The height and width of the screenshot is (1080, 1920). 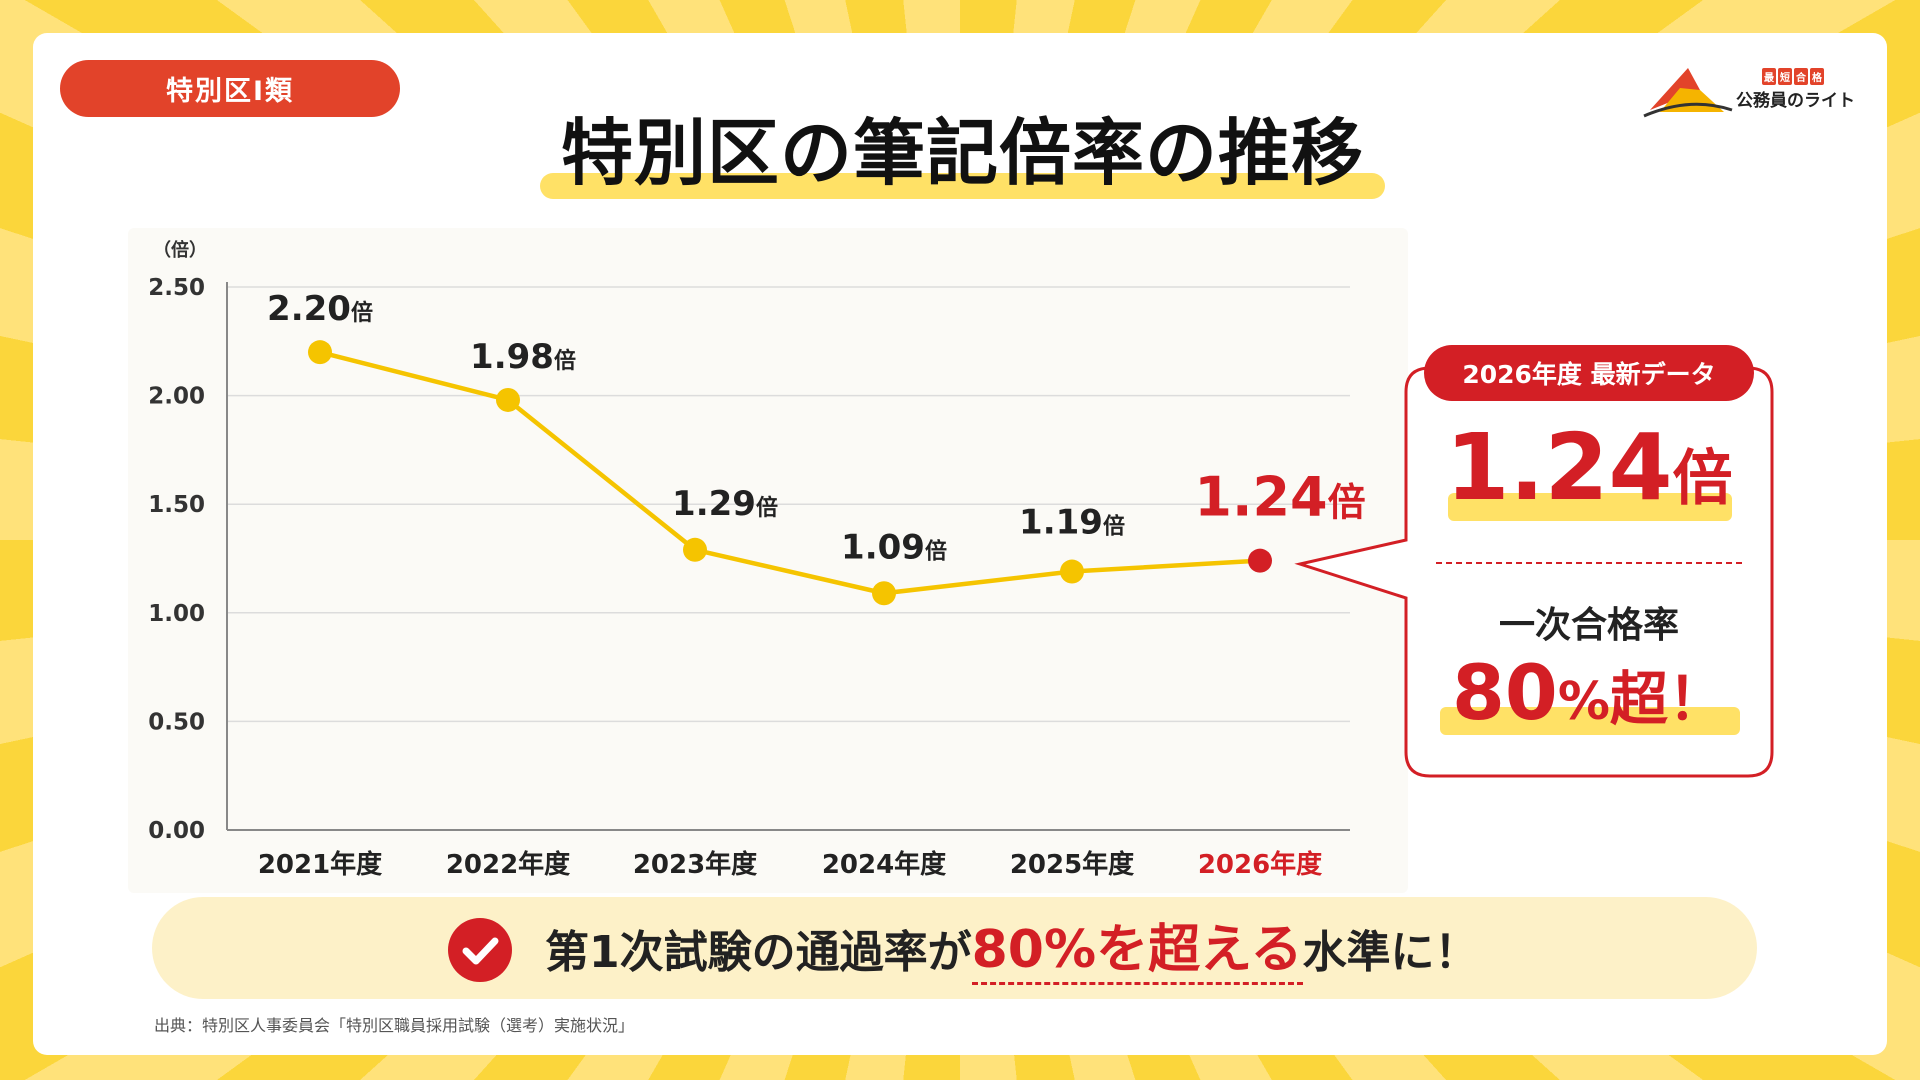 I want to click on y-tick-label: 1.50, so click(x=176, y=505).